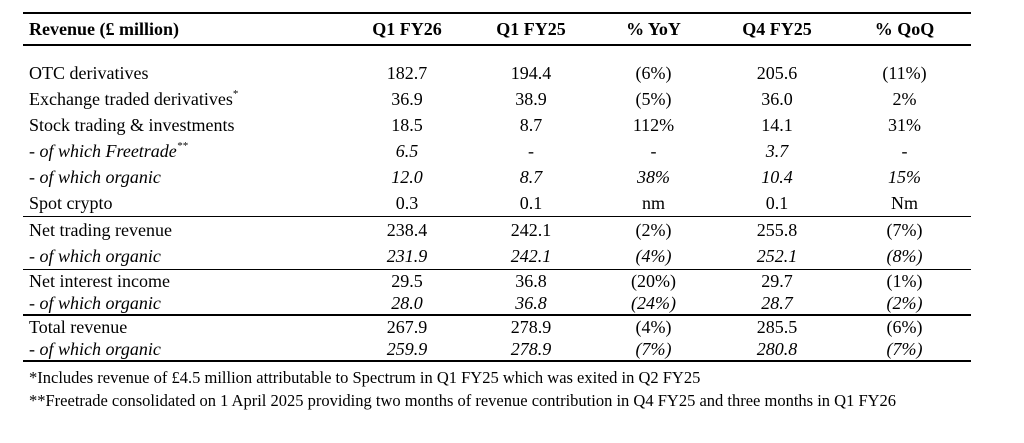 The image size is (1024, 443). I want to click on row-label: Exchange traded derivatives*, so click(134, 99).